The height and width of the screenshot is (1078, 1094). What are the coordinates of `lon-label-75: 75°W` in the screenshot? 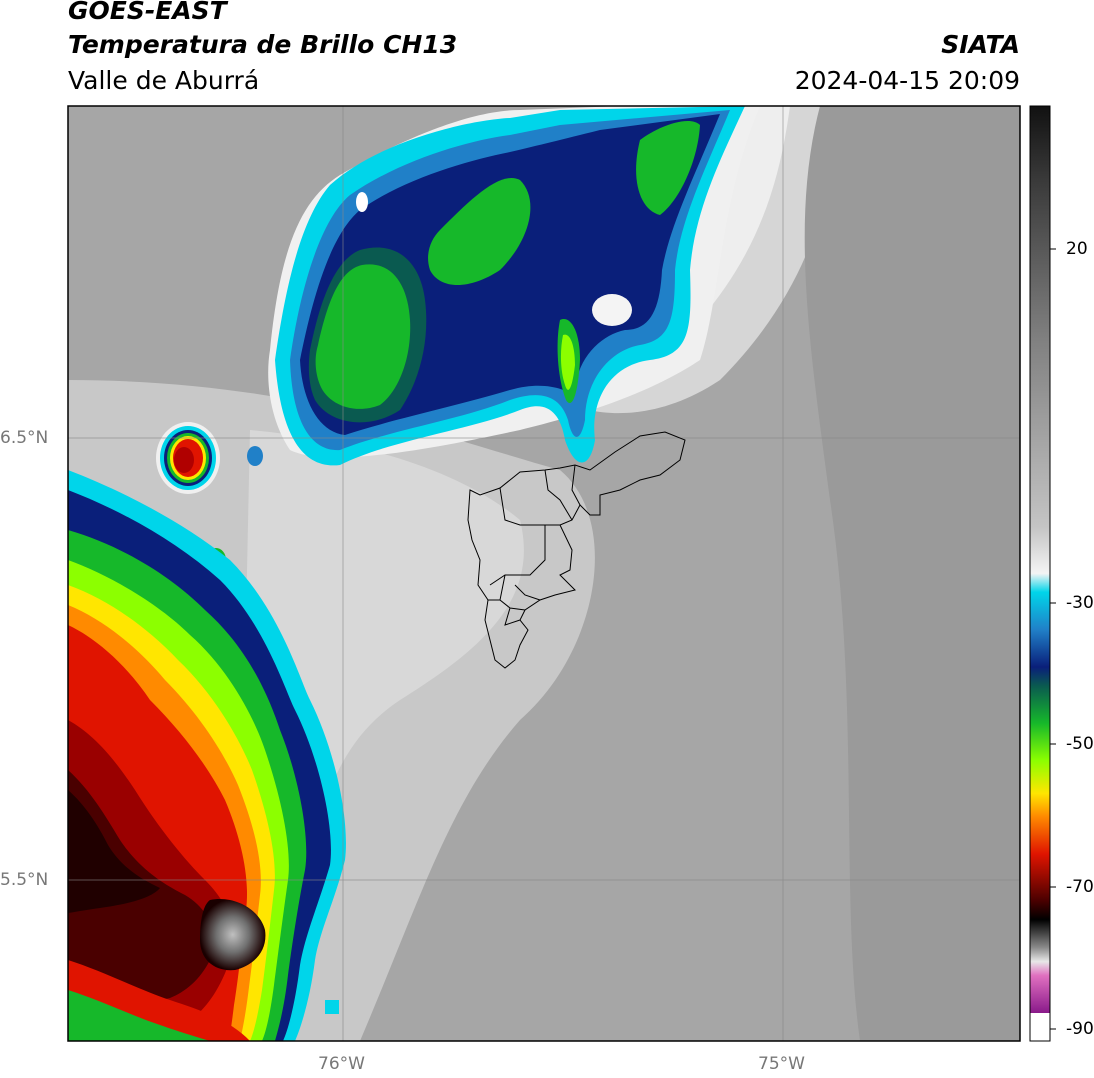 It's located at (781, 1064).